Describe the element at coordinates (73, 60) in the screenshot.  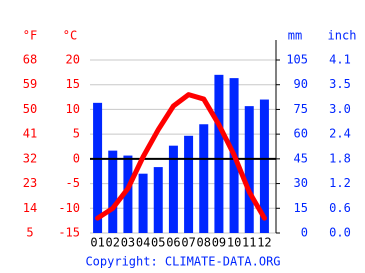
I see `y-tick-label: 20` at that location.